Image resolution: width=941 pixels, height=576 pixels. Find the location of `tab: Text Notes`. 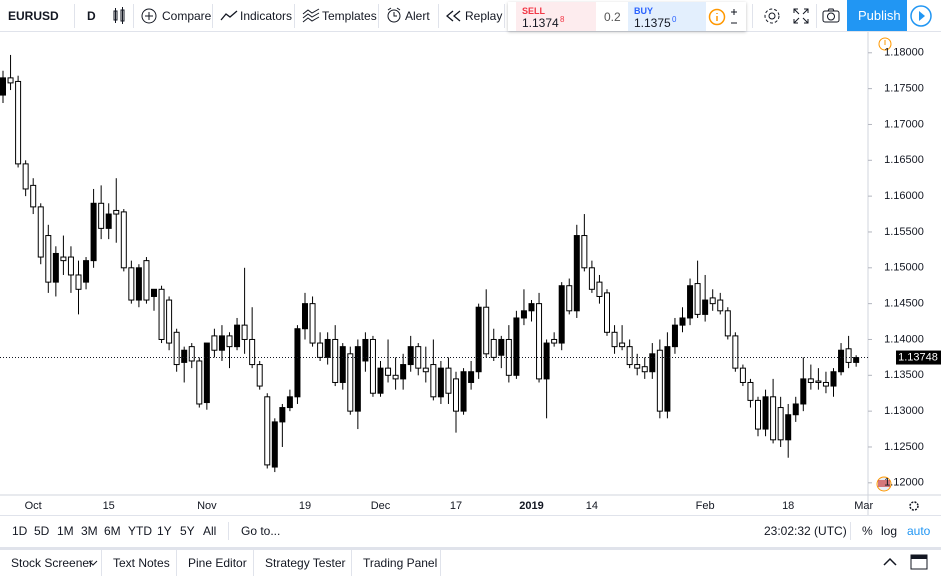

tab: Text Notes is located at coordinates (141, 563).